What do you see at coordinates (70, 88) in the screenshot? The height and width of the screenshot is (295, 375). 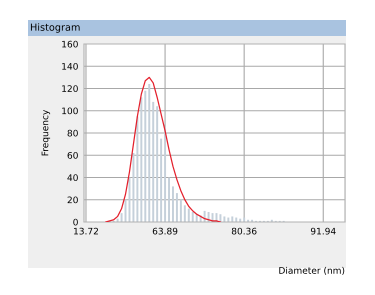 I see `y-tick-label: 120` at bounding box center [70, 88].